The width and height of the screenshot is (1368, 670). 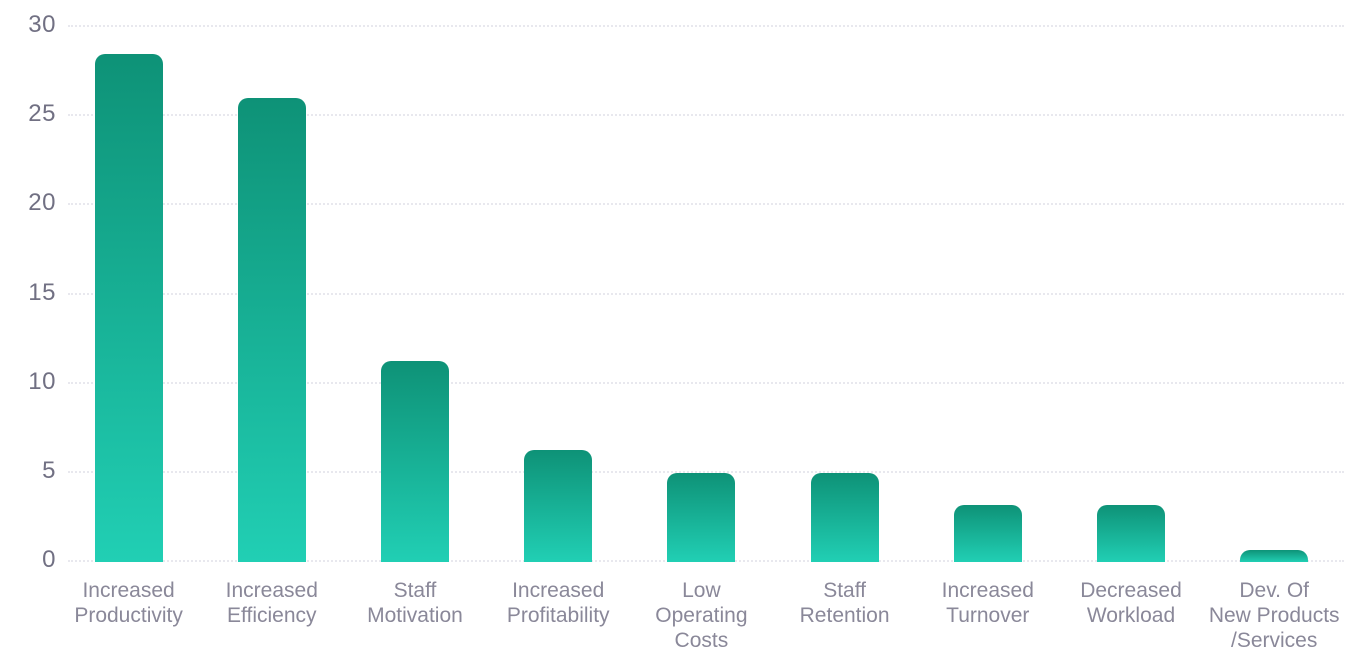 I want to click on x-axis-tick-label: Increased Efficiency, so click(x=271, y=603).